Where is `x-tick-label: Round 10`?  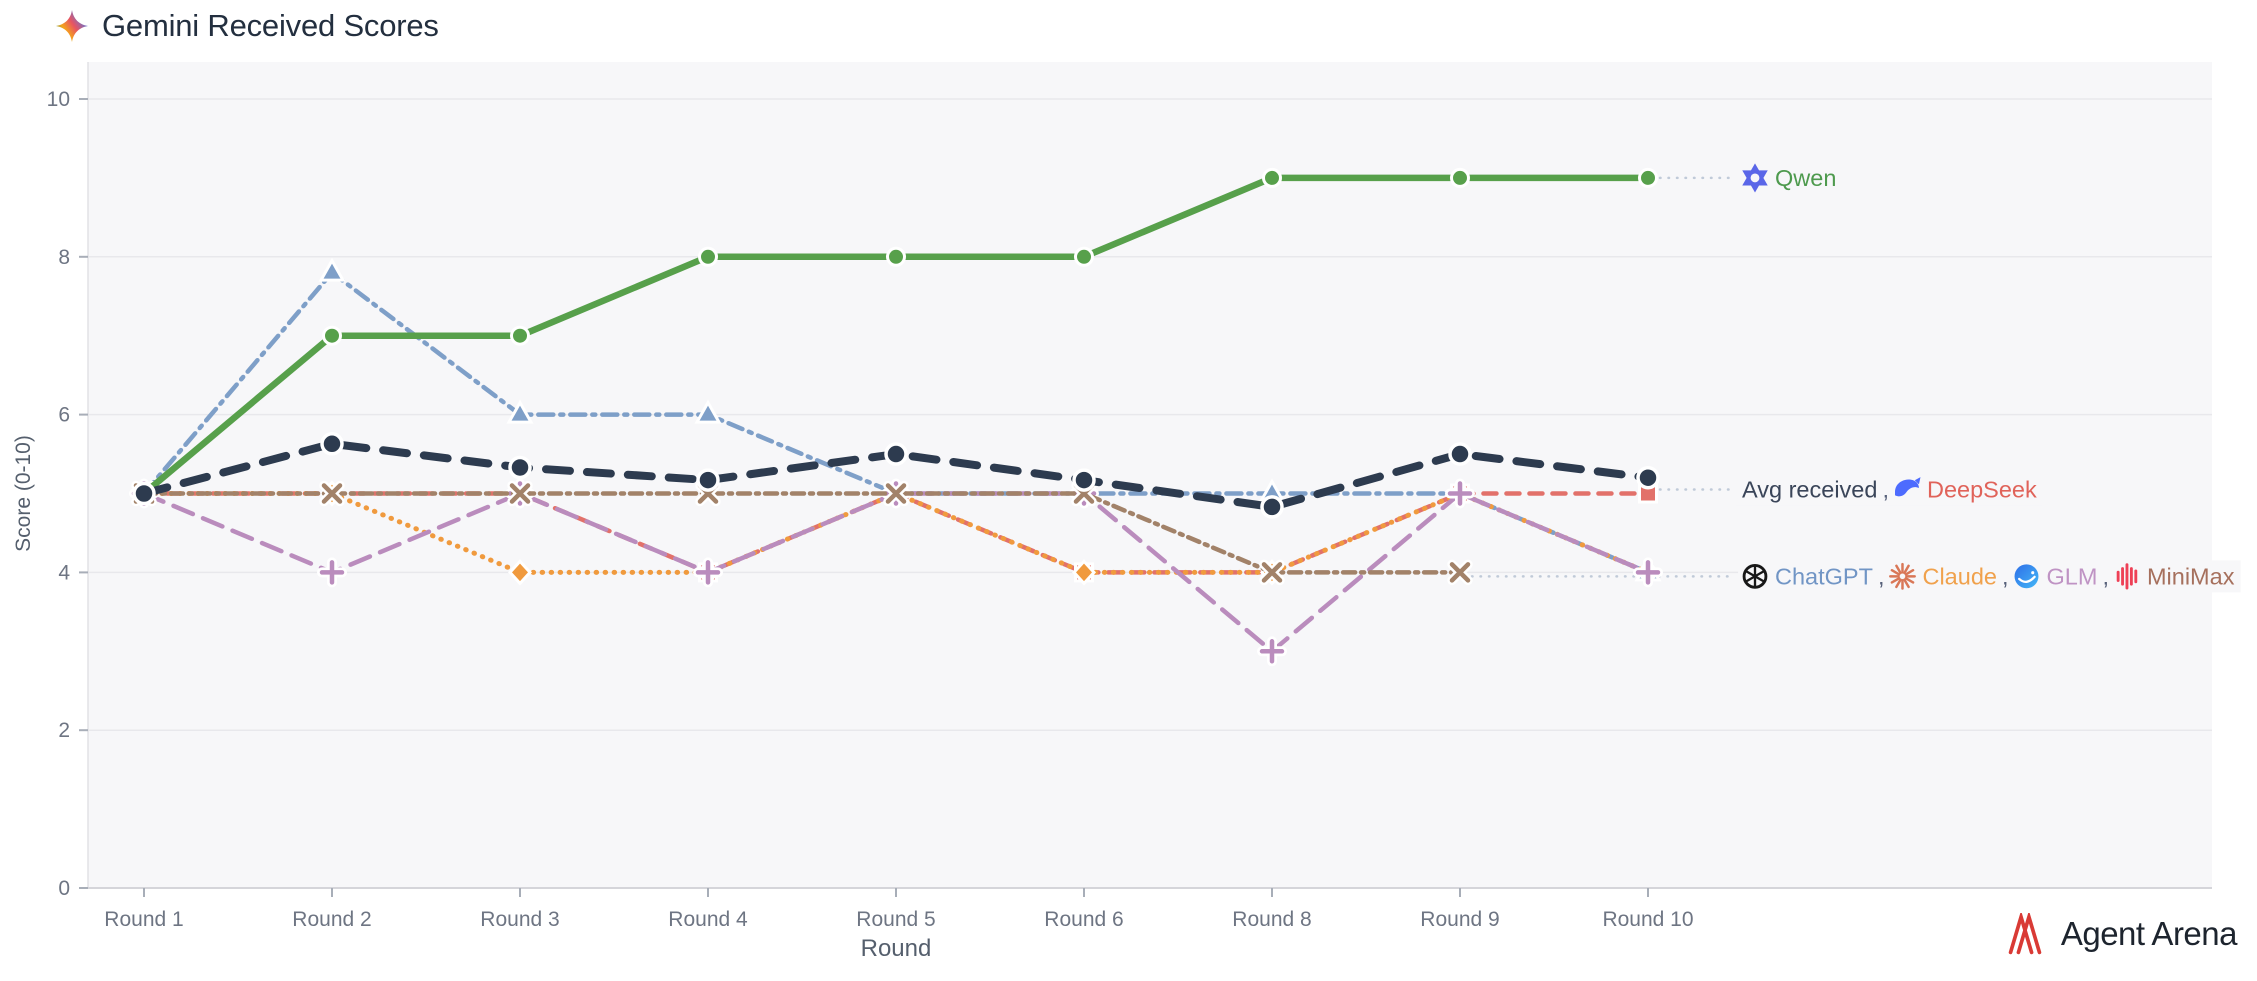 x-tick-label: Round 10 is located at coordinates (1647, 919).